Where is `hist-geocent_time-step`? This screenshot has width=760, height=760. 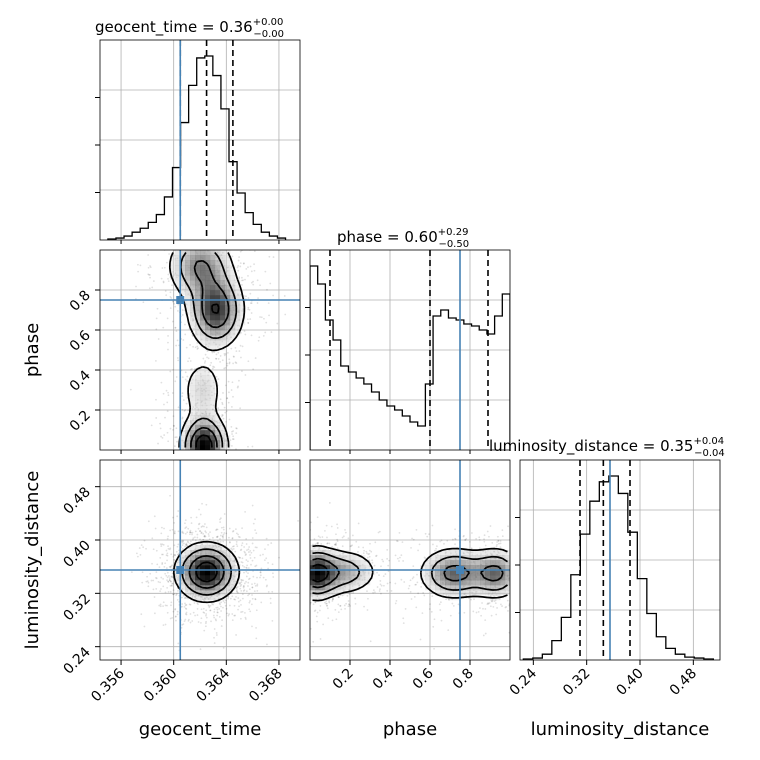
hist-geocent_time-step is located at coordinates (197, 147).